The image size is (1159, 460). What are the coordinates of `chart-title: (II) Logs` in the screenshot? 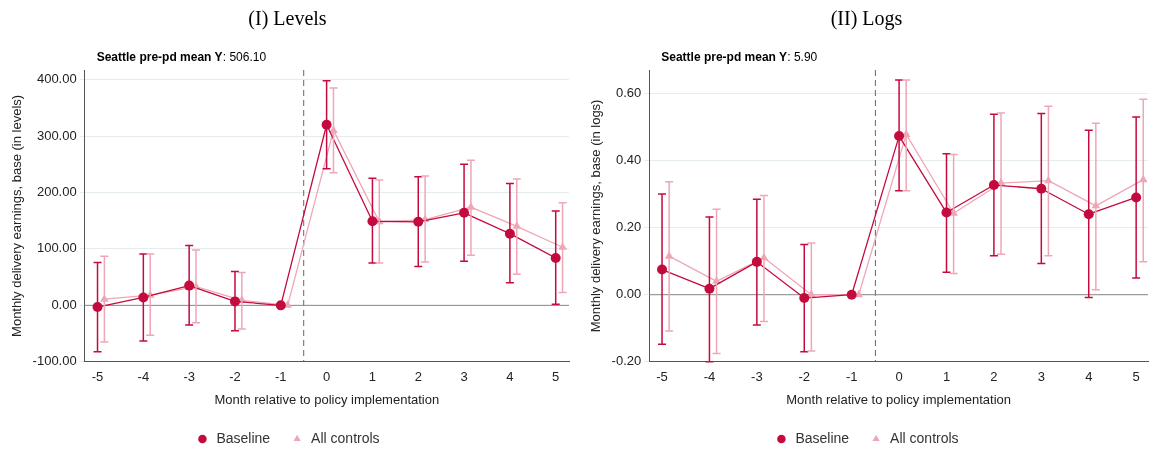 It's located at (866, 19).